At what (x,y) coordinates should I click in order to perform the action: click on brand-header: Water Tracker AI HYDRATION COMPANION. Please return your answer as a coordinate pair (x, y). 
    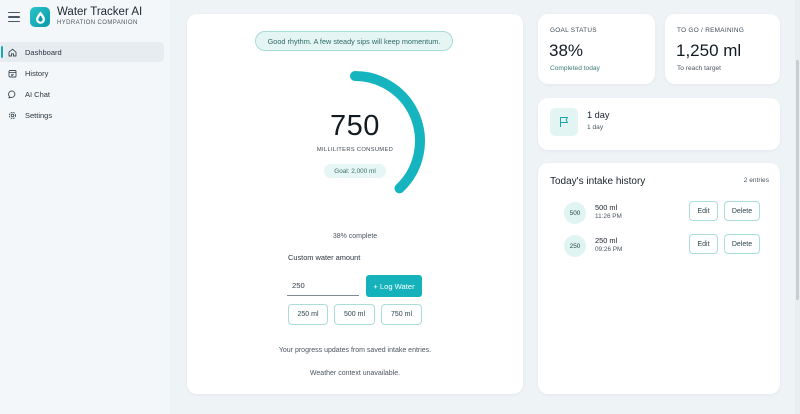
    Looking at the image, I should click on (75, 17).